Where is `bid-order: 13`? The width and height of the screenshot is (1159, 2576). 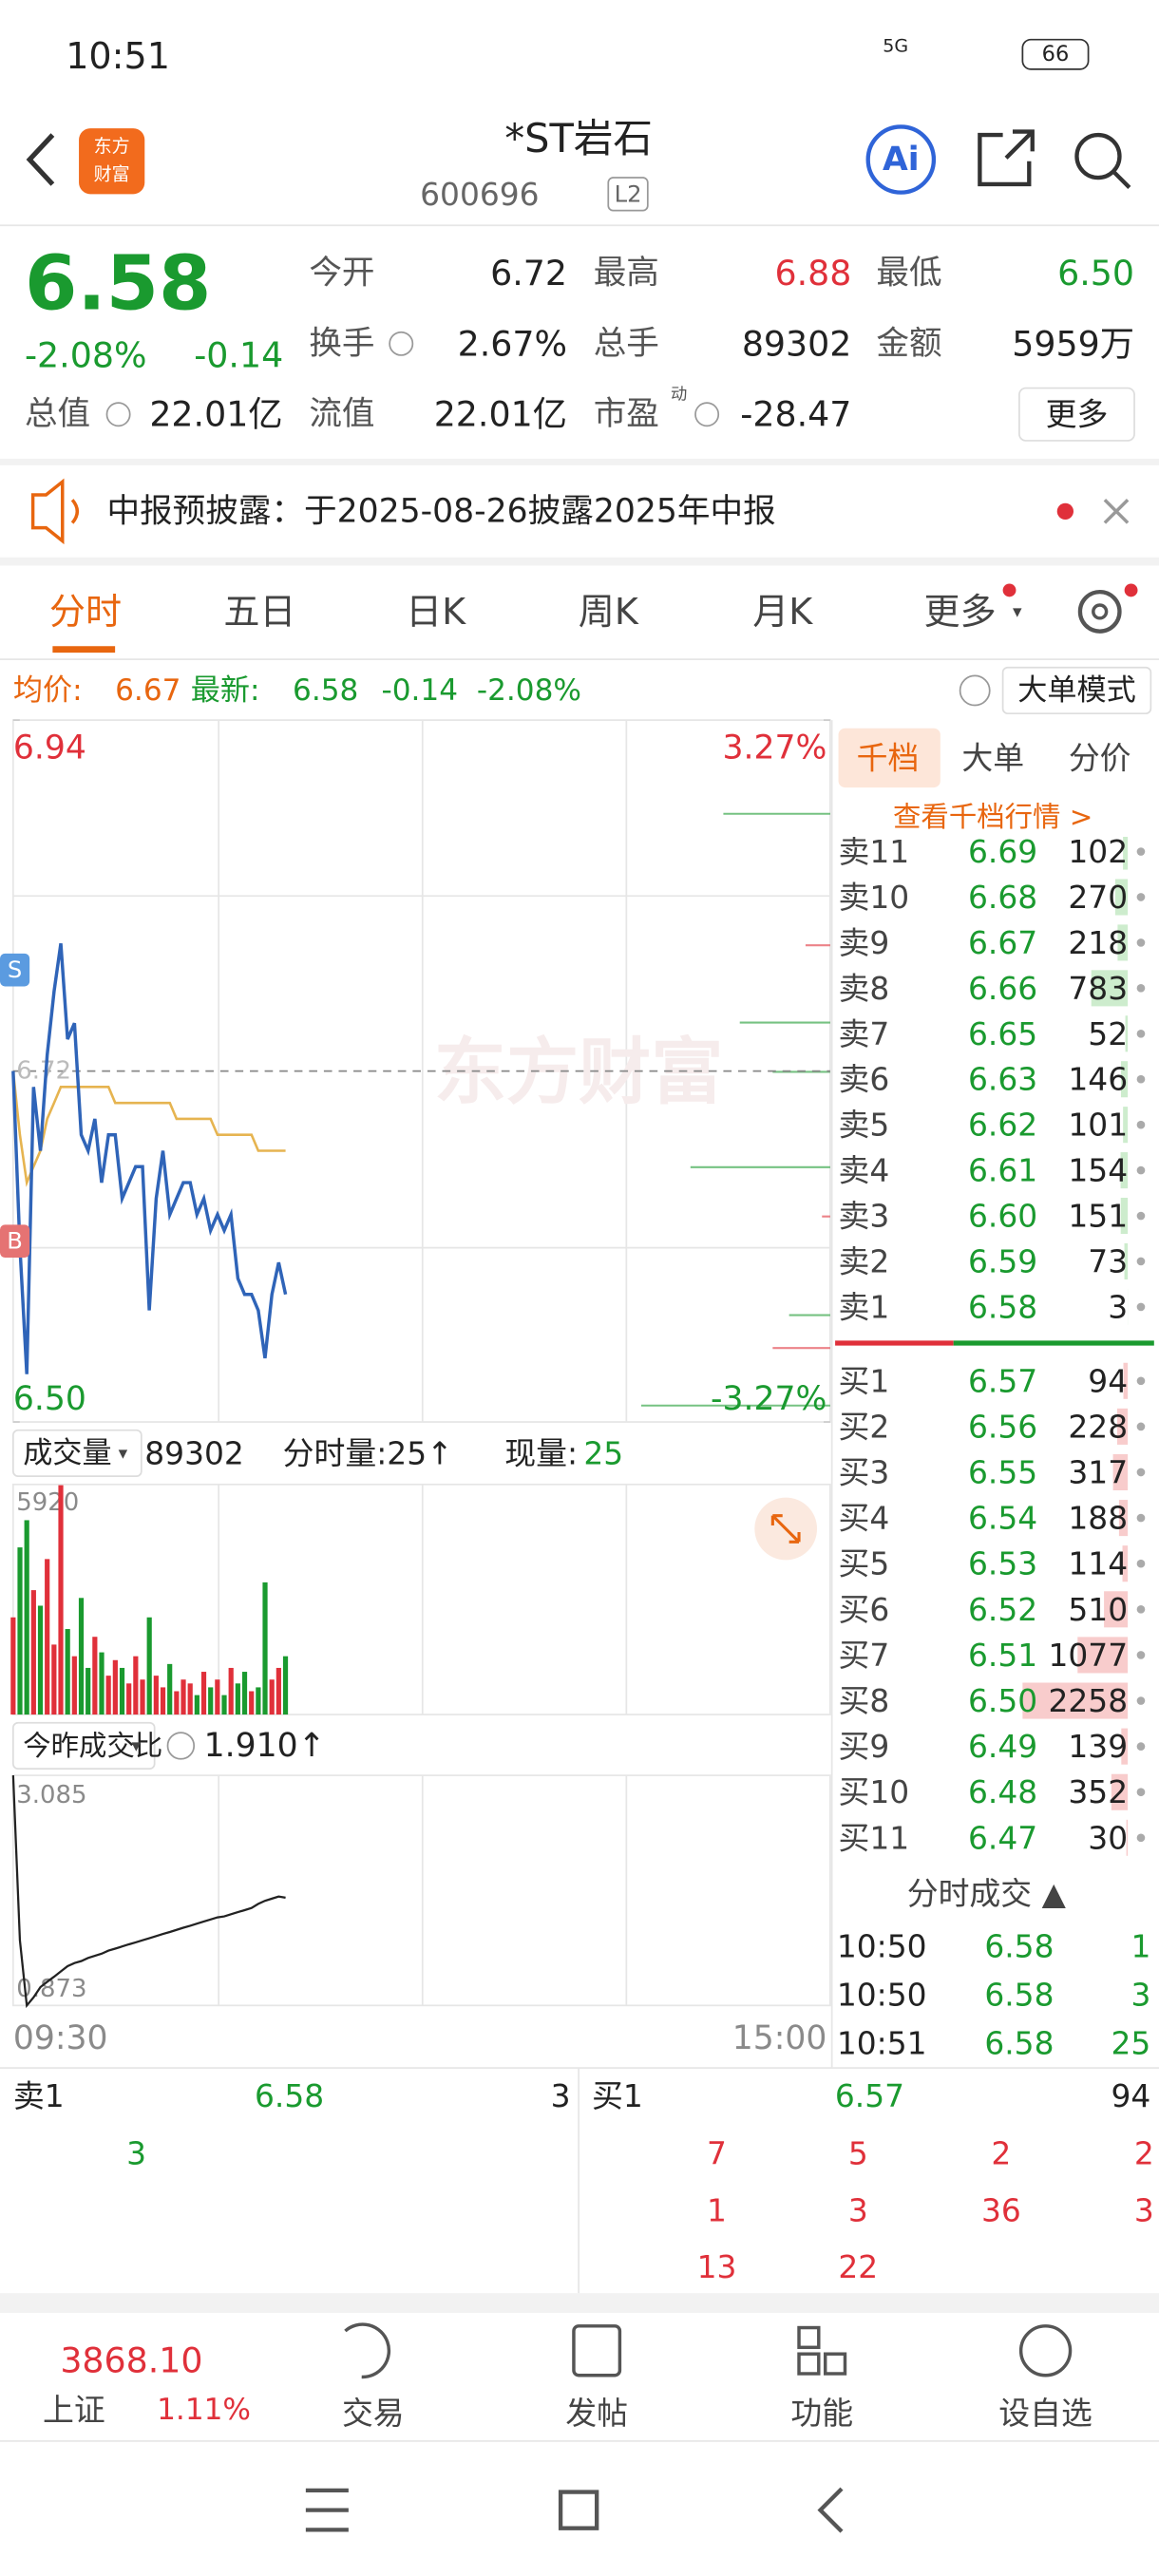 bid-order: 13 is located at coordinates (717, 2266).